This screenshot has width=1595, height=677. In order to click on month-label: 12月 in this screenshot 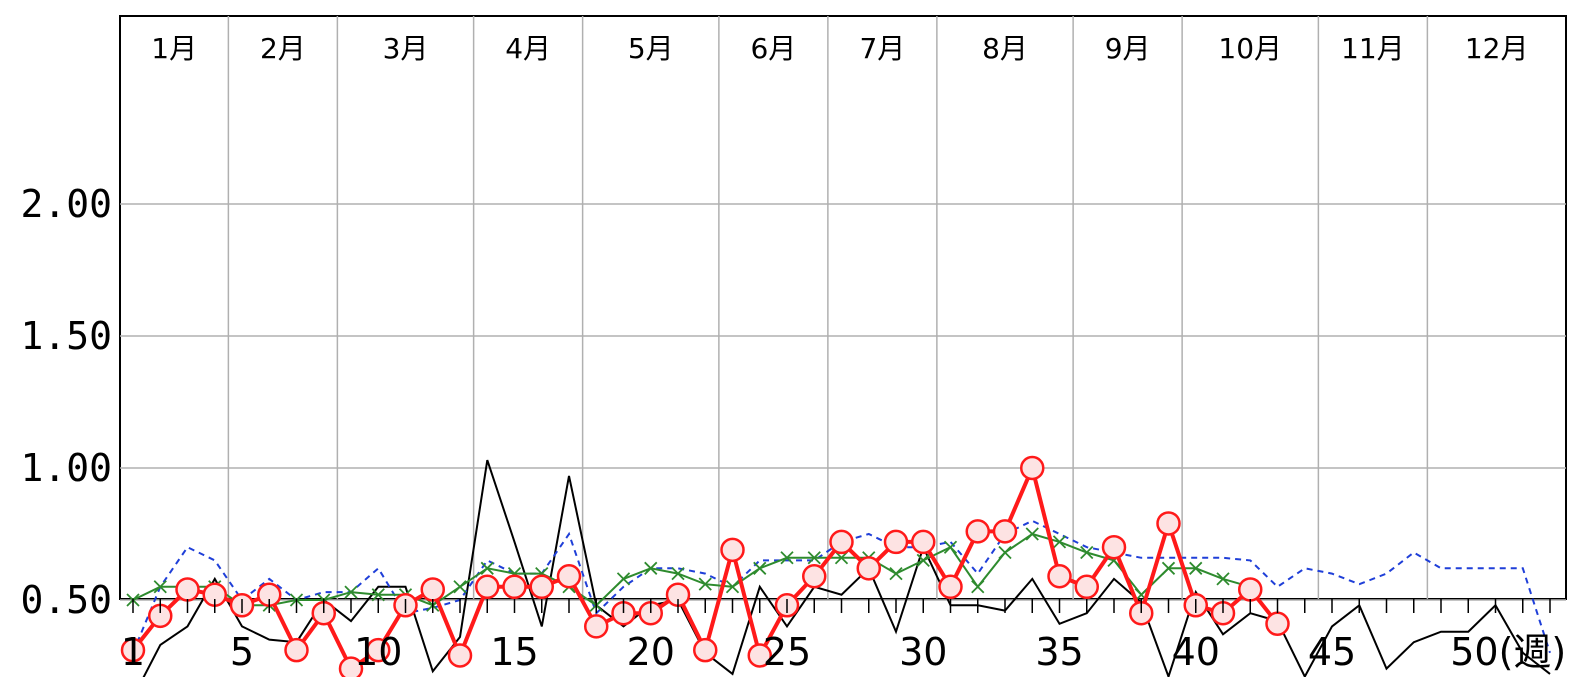, I will do `click(1497, 48)`.